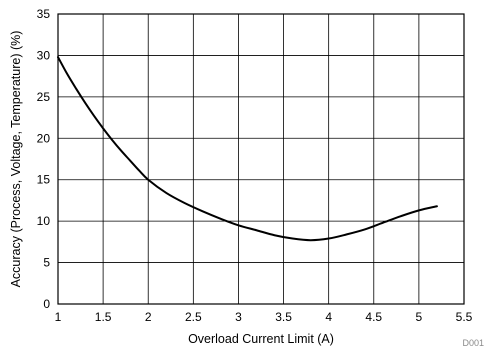 The width and height of the screenshot is (488, 357). What do you see at coordinates (238, 317) in the screenshot?
I see `x-tick-label: 3` at bounding box center [238, 317].